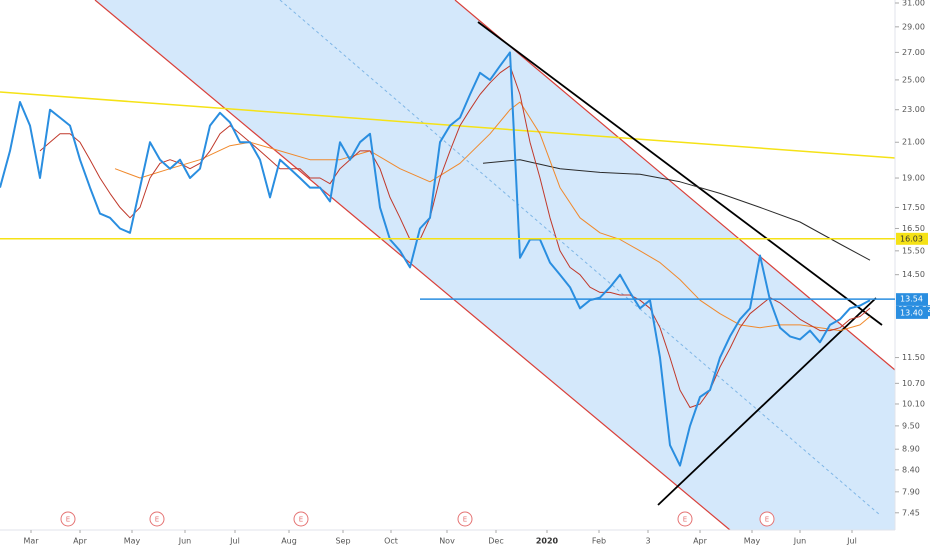  What do you see at coordinates (495, 541) in the screenshot?
I see `x-tick-label: Dec` at bounding box center [495, 541].